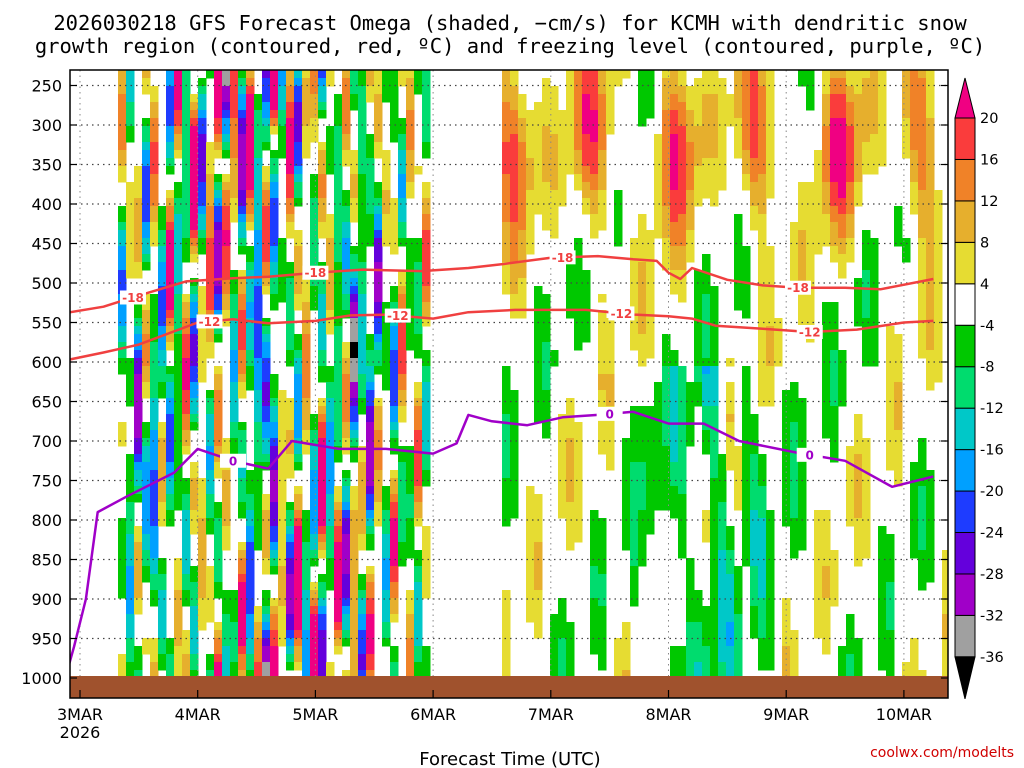 The width and height of the screenshot is (1024, 768). Describe the element at coordinates (942, 753) in the screenshot. I see `credit-link: coolwx.com/modelts` at that location.